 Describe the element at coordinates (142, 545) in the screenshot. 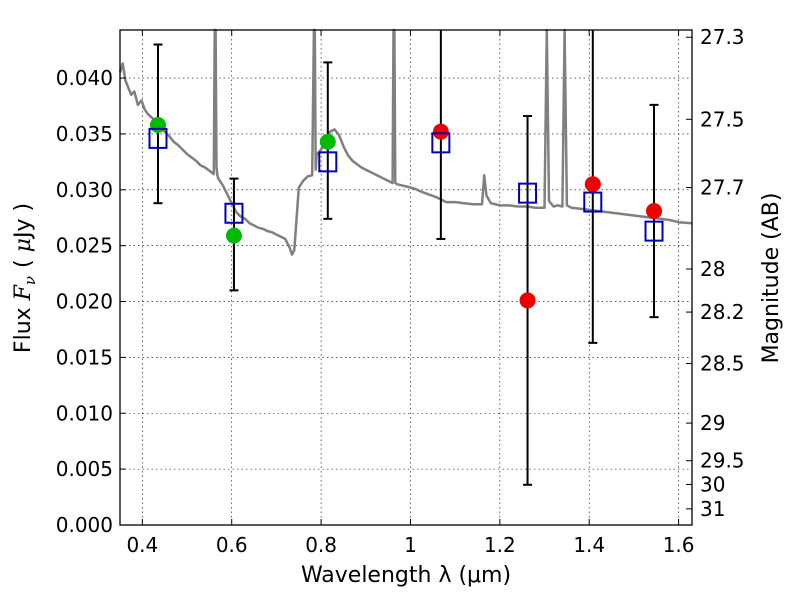

I see `x-tick-label: 0.4` at that location.